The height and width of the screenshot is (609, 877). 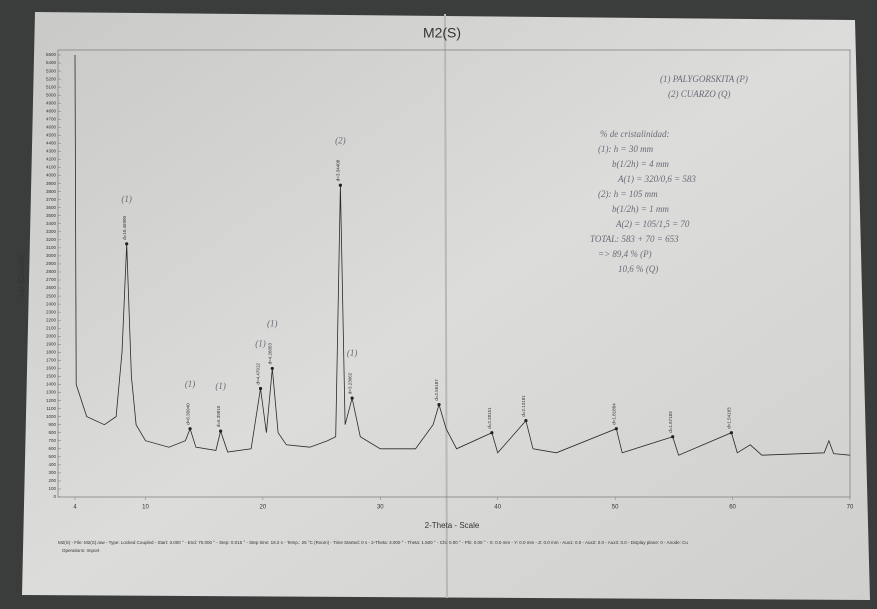 What do you see at coordinates (51, 247) in the screenshot?
I see `y-tick-label: 3100` at bounding box center [51, 247].